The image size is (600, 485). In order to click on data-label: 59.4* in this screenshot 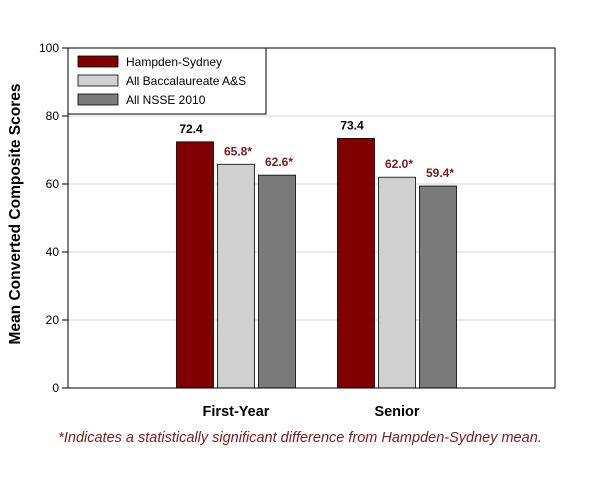, I will do `click(440, 173)`.